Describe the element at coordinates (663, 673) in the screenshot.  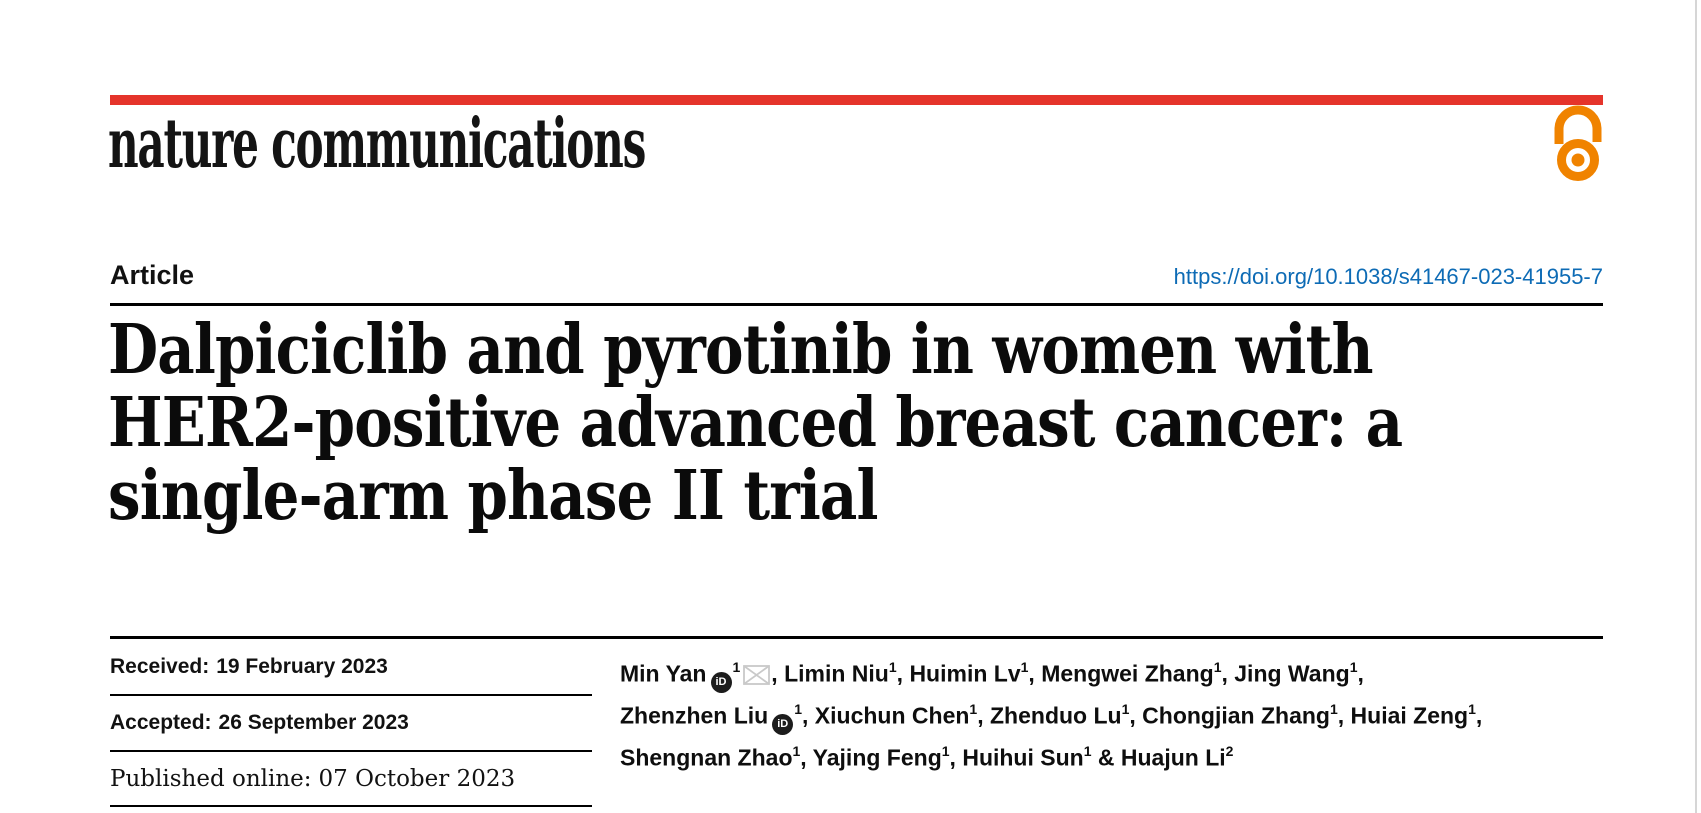
I see `author-name: Min Yan` at that location.